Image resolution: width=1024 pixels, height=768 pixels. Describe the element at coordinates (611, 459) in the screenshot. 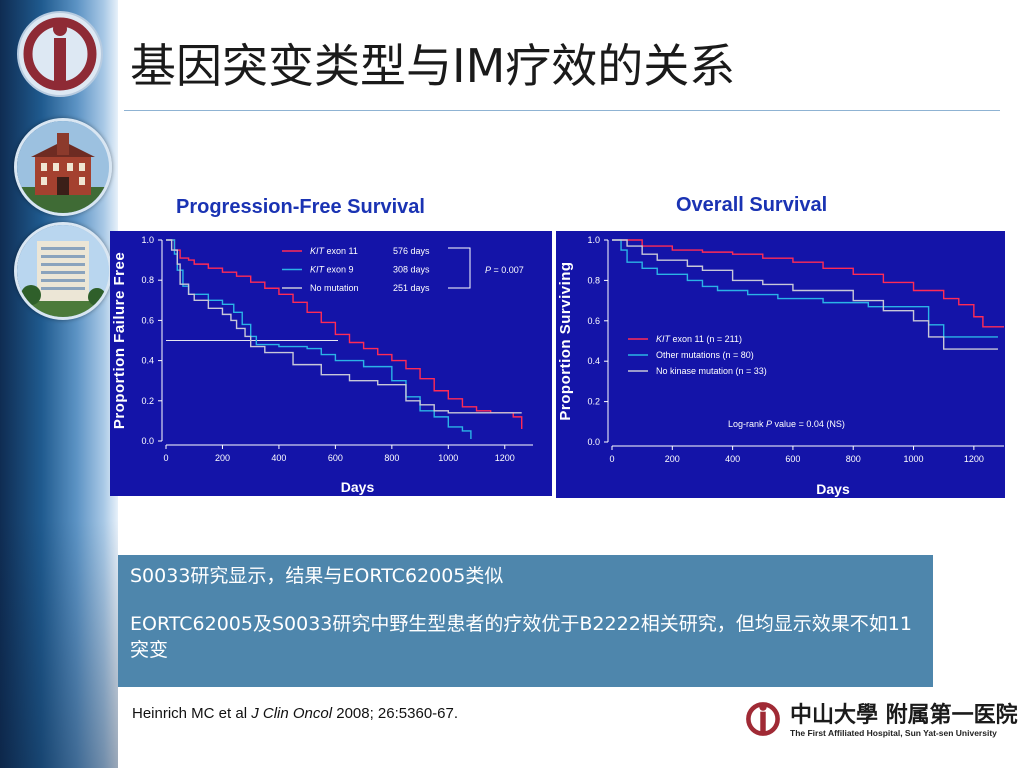

I see `os-x-tick-label: 0` at that location.